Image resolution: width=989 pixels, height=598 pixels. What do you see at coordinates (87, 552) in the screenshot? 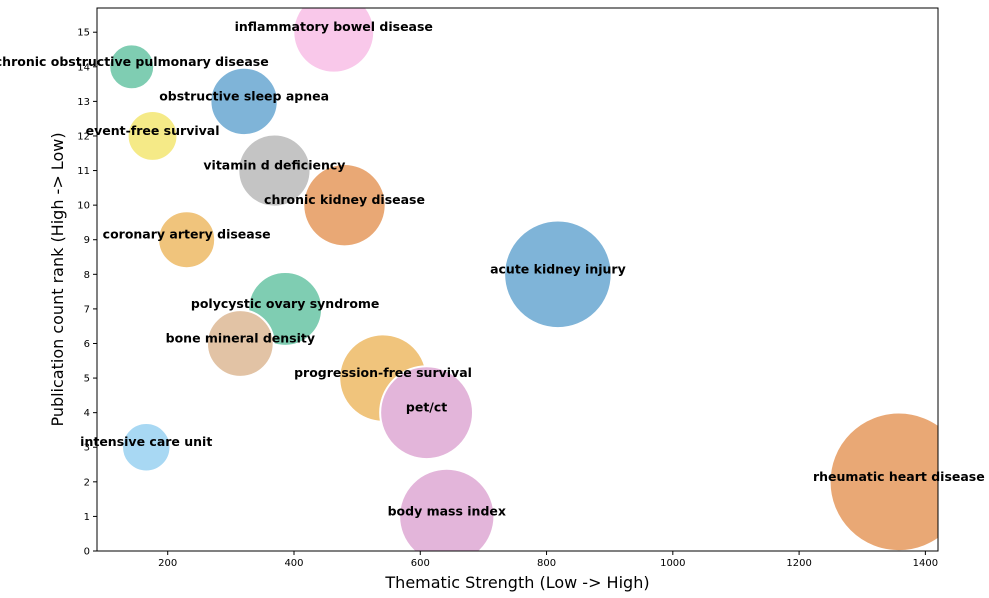
I see `y-tick-label: 0` at bounding box center [87, 552].